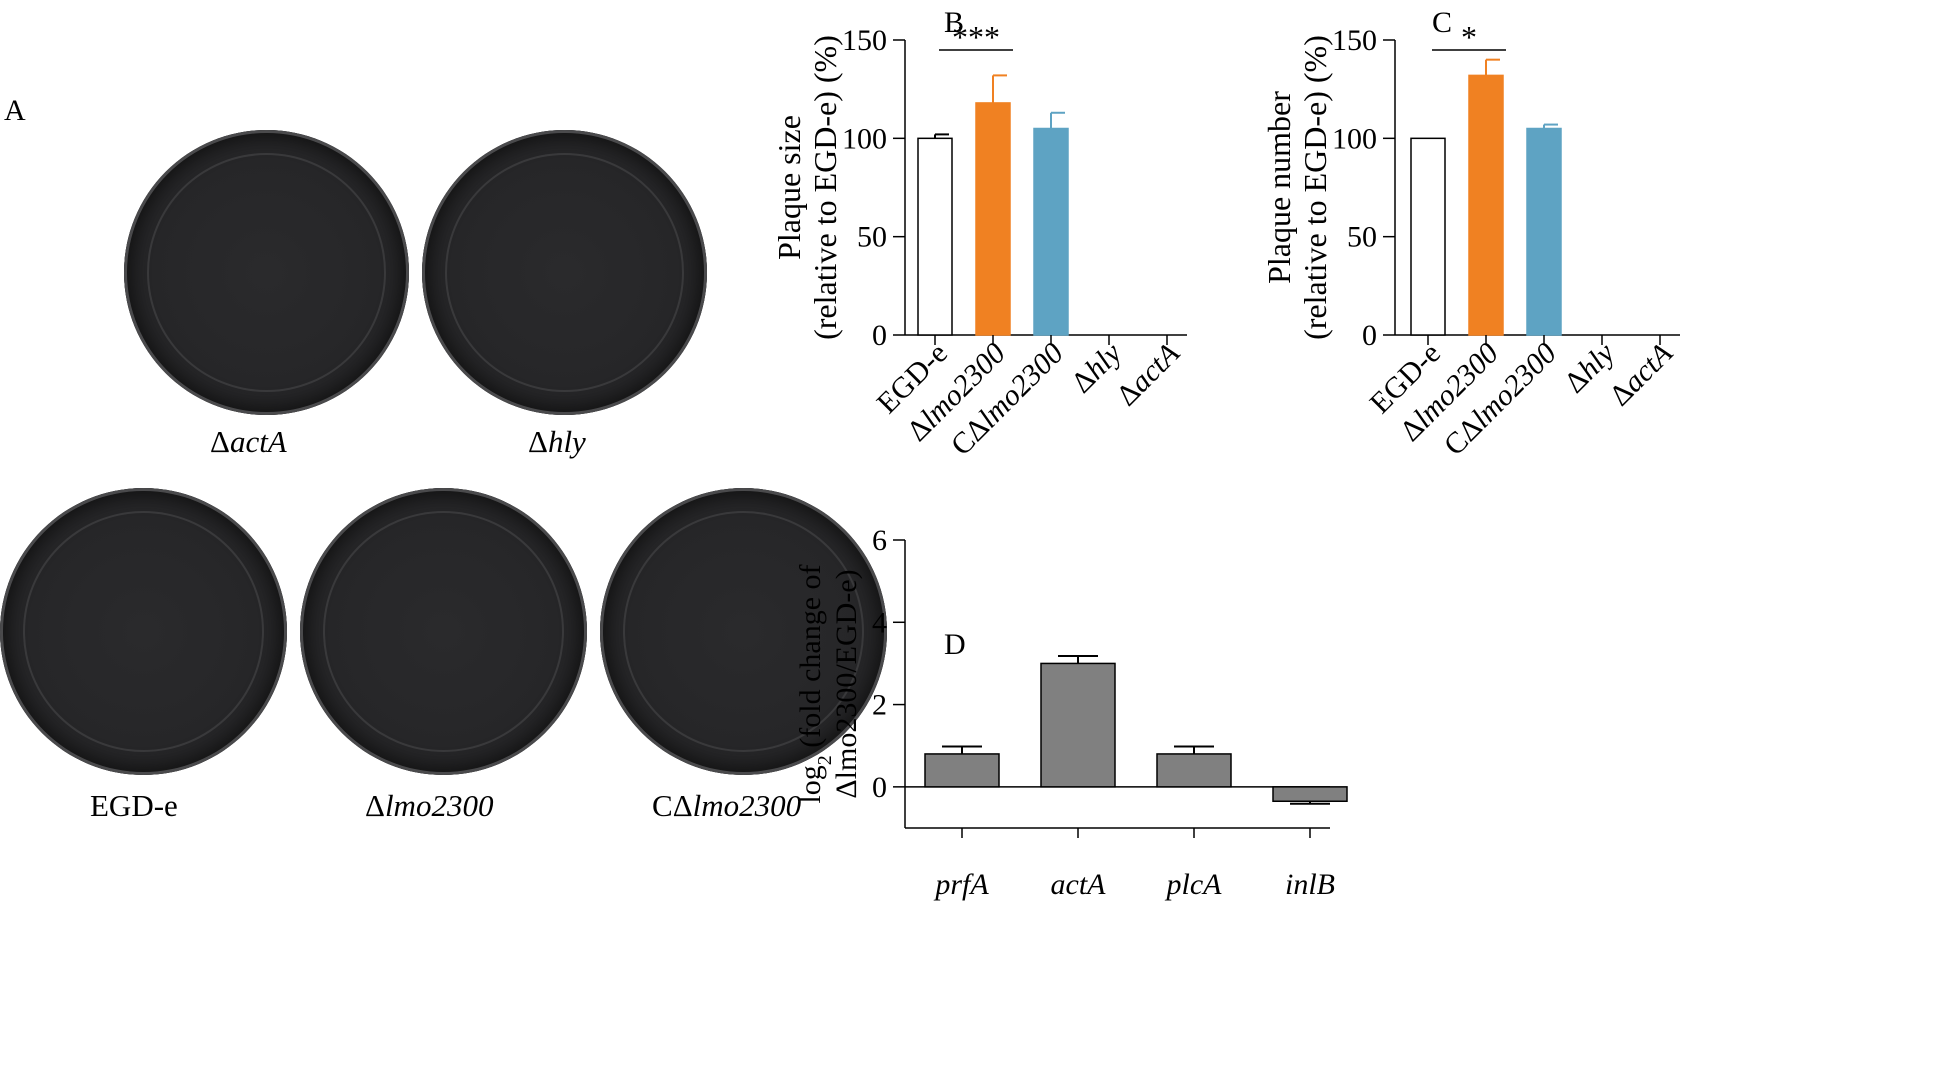 The width and height of the screenshot is (1944, 1085). What do you see at coordinates (1079, 884) in the screenshot?
I see `x-tick-label: actA` at bounding box center [1079, 884].